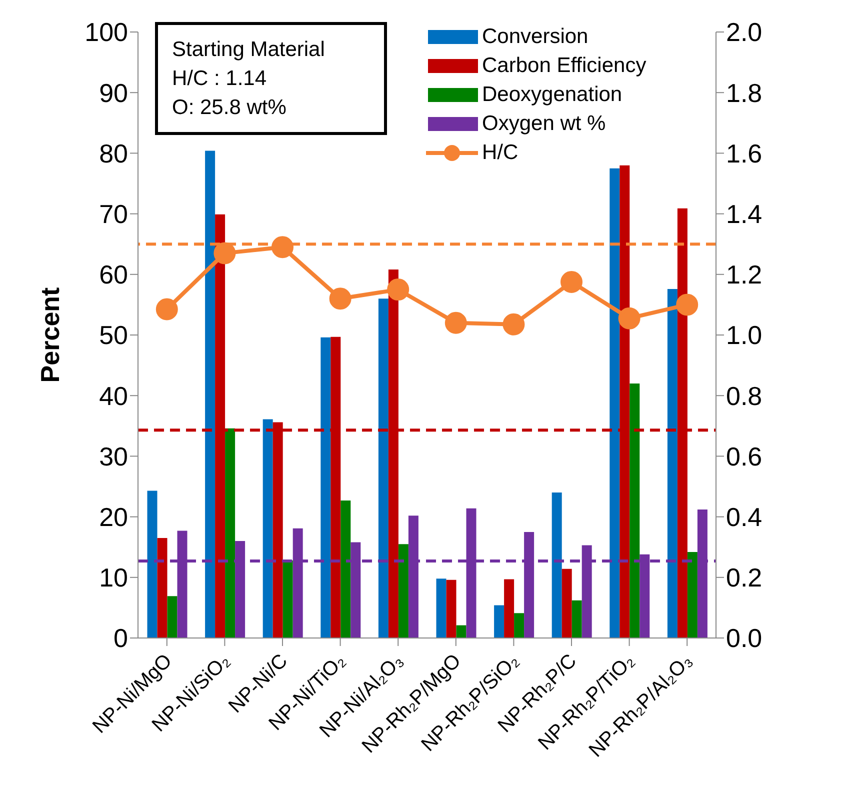 This screenshot has height=812, width=848. What do you see at coordinates (106, 32) in the screenshot?
I see `y-tick-label: 100` at bounding box center [106, 32].